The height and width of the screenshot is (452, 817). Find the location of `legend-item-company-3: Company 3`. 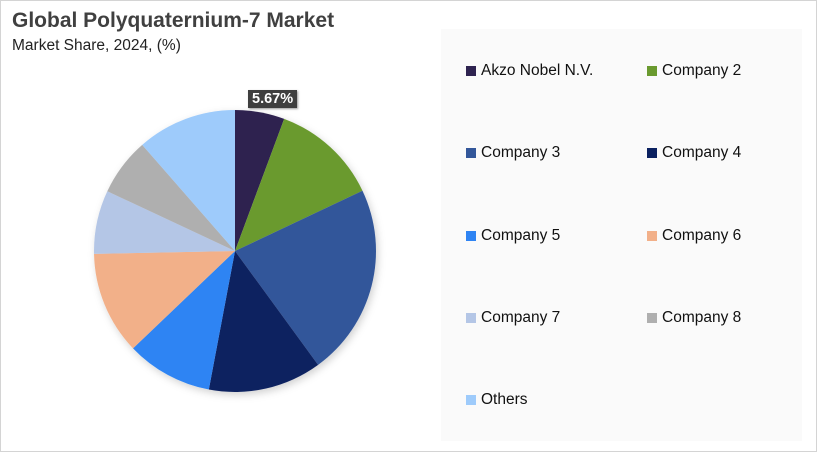

legend-item-company-3: Company 3 is located at coordinates (513, 153).